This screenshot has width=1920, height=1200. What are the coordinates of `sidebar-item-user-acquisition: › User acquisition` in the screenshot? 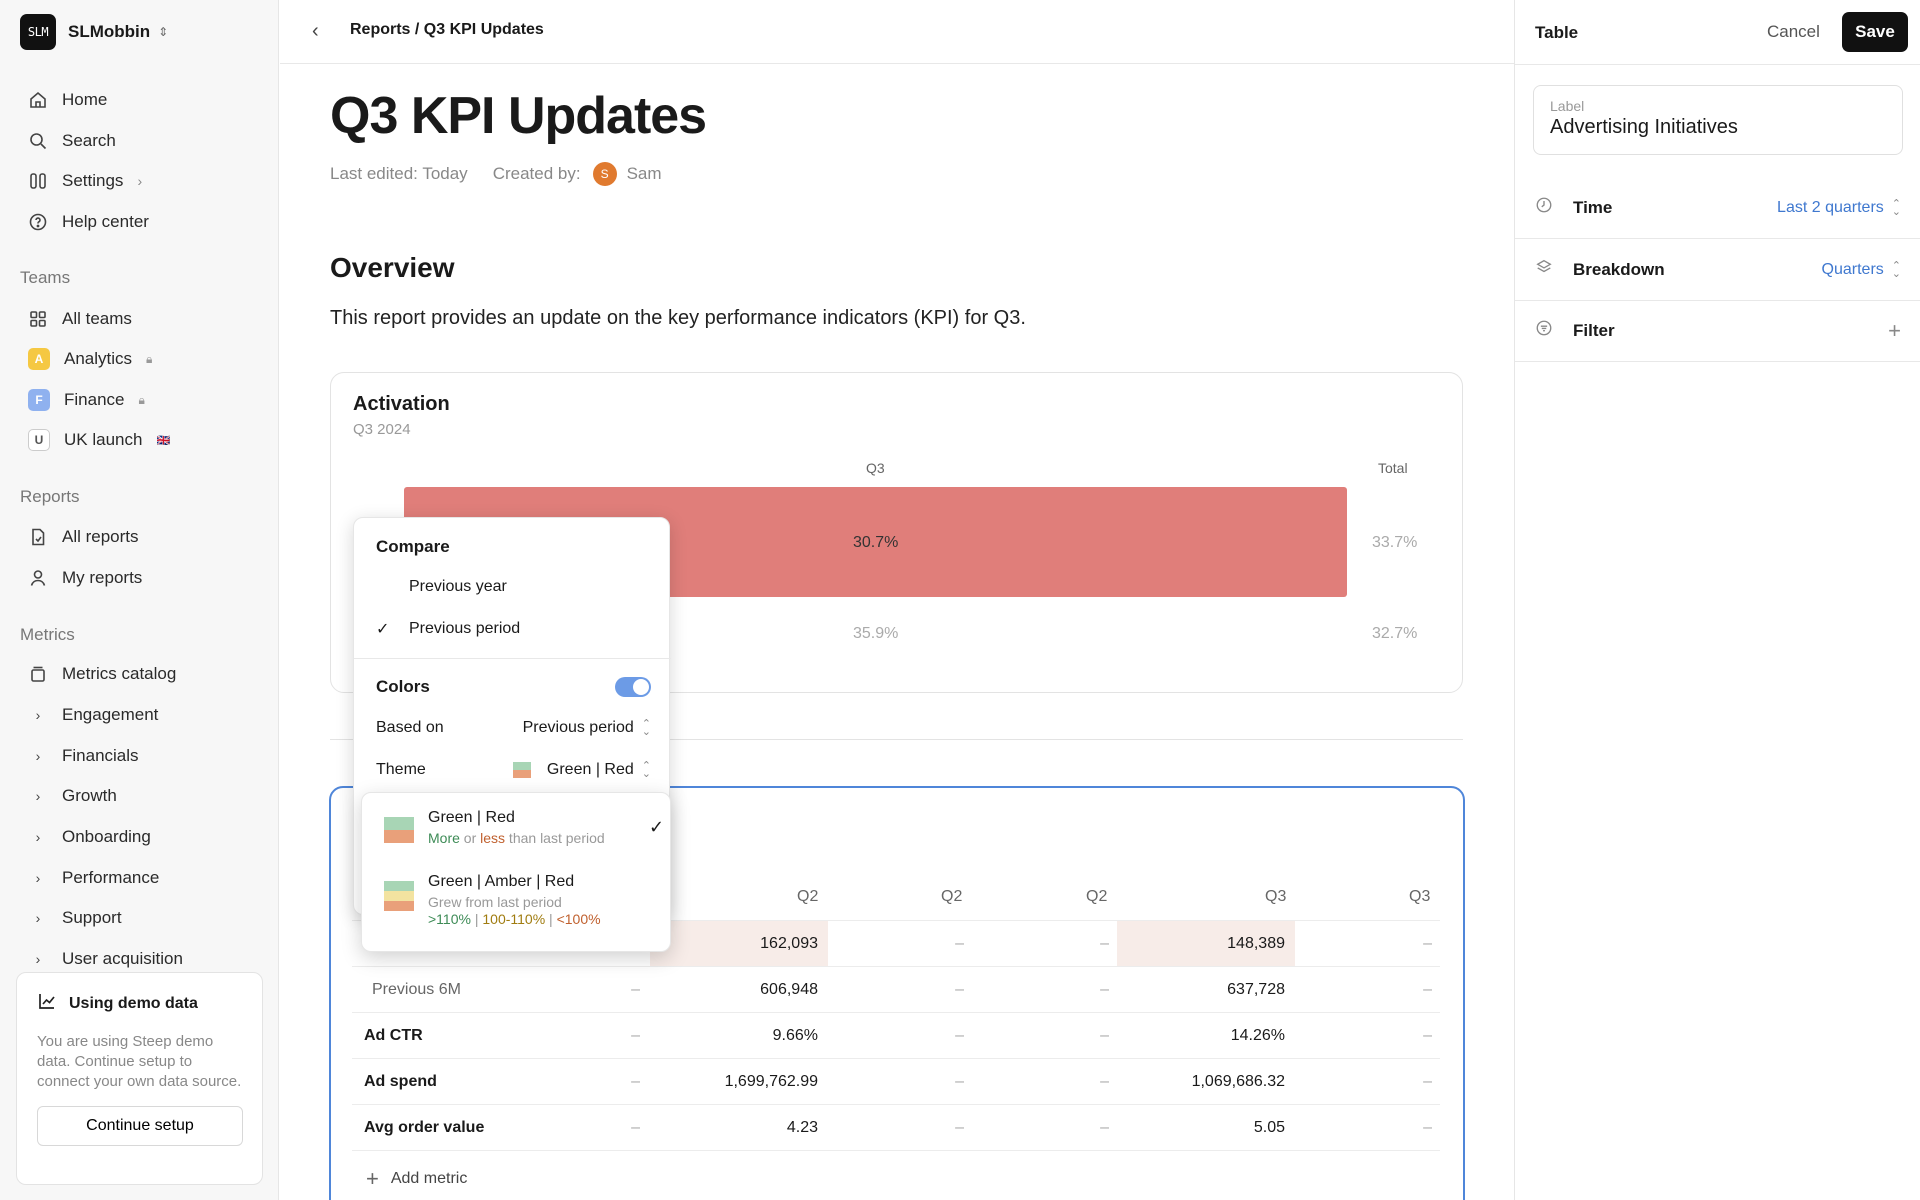 It's located at (105, 959).